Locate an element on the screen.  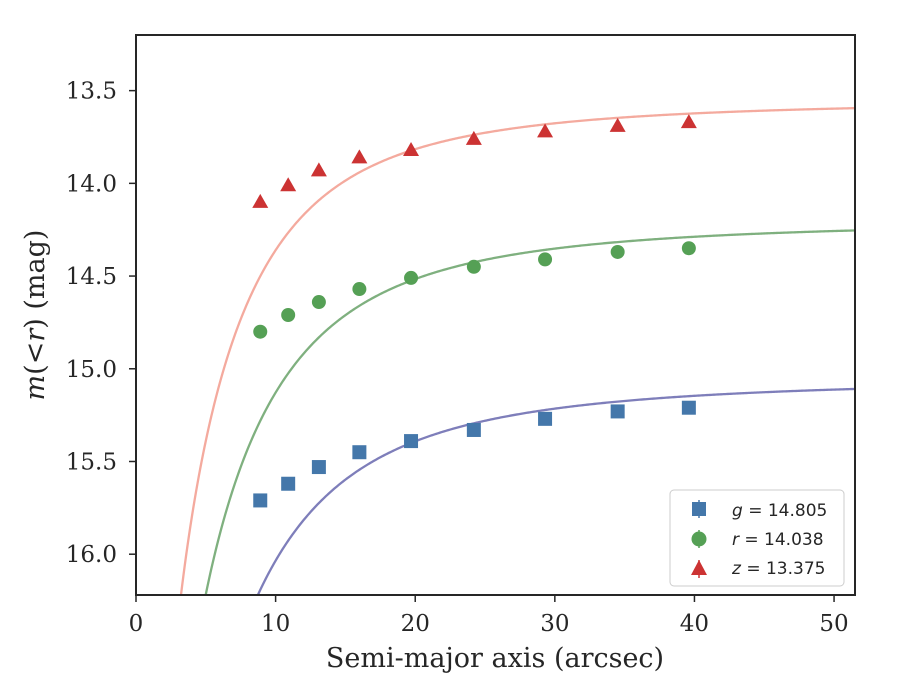
legend-label-g: g = 14.805 is located at coordinates (779, 511).